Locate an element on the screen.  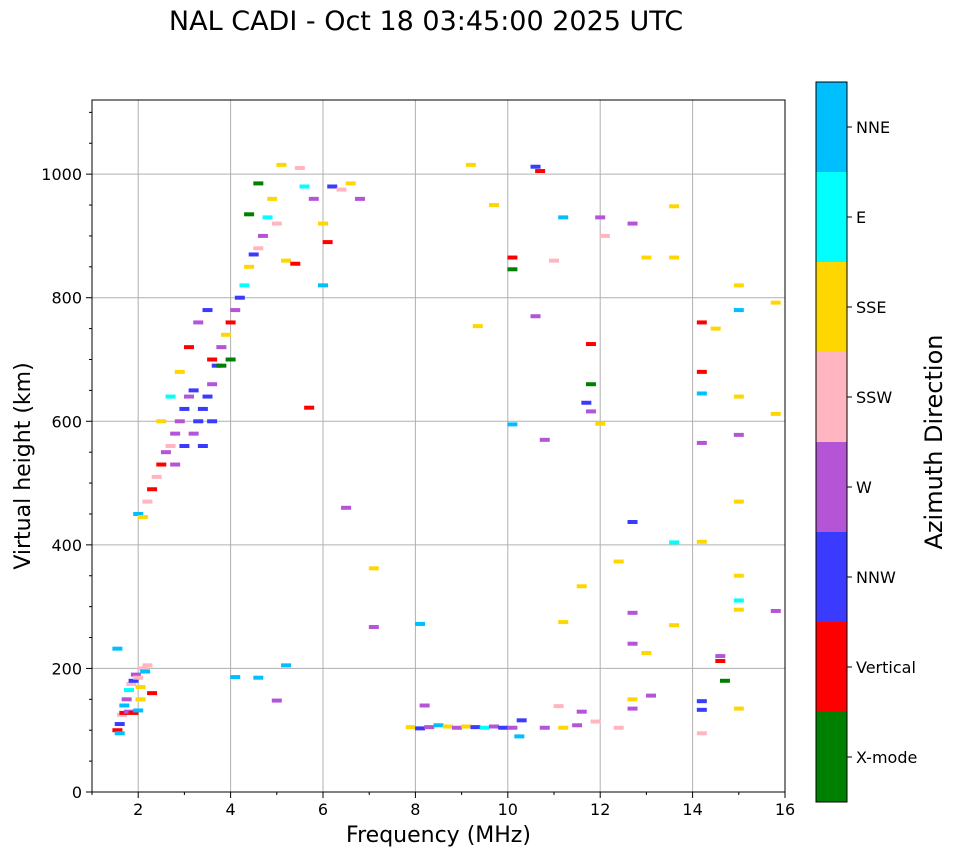
y-tick-label: 200 is located at coordinates (66, 668).